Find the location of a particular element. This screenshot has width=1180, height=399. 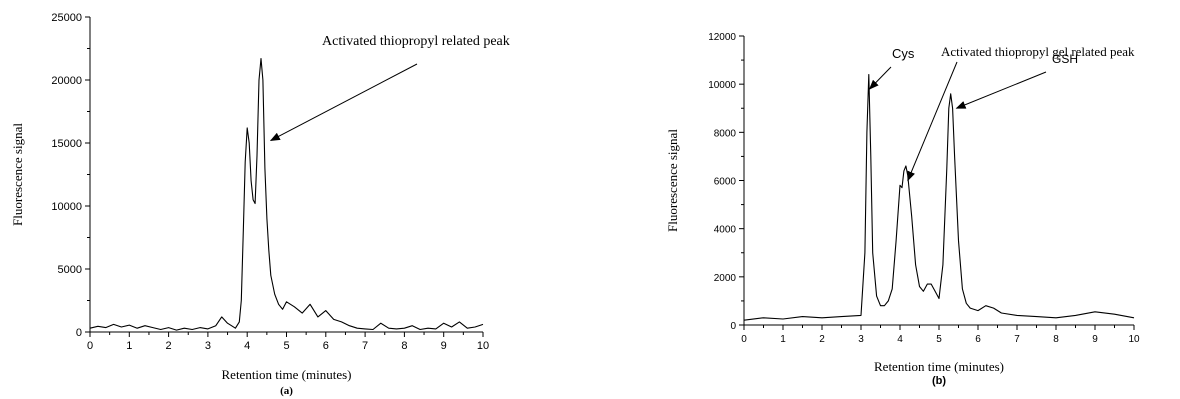

y-tick-label: 15000 is located at coordinates (66, 144).